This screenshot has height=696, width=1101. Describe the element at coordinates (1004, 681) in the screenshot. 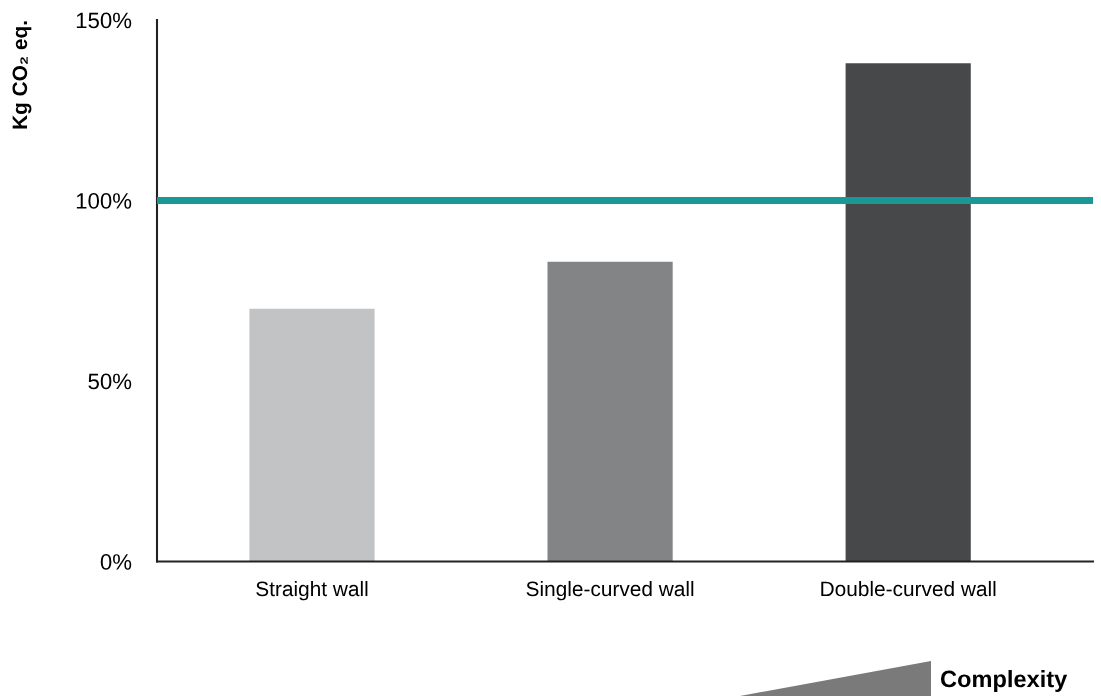

I see `text: Complexity` at that location.